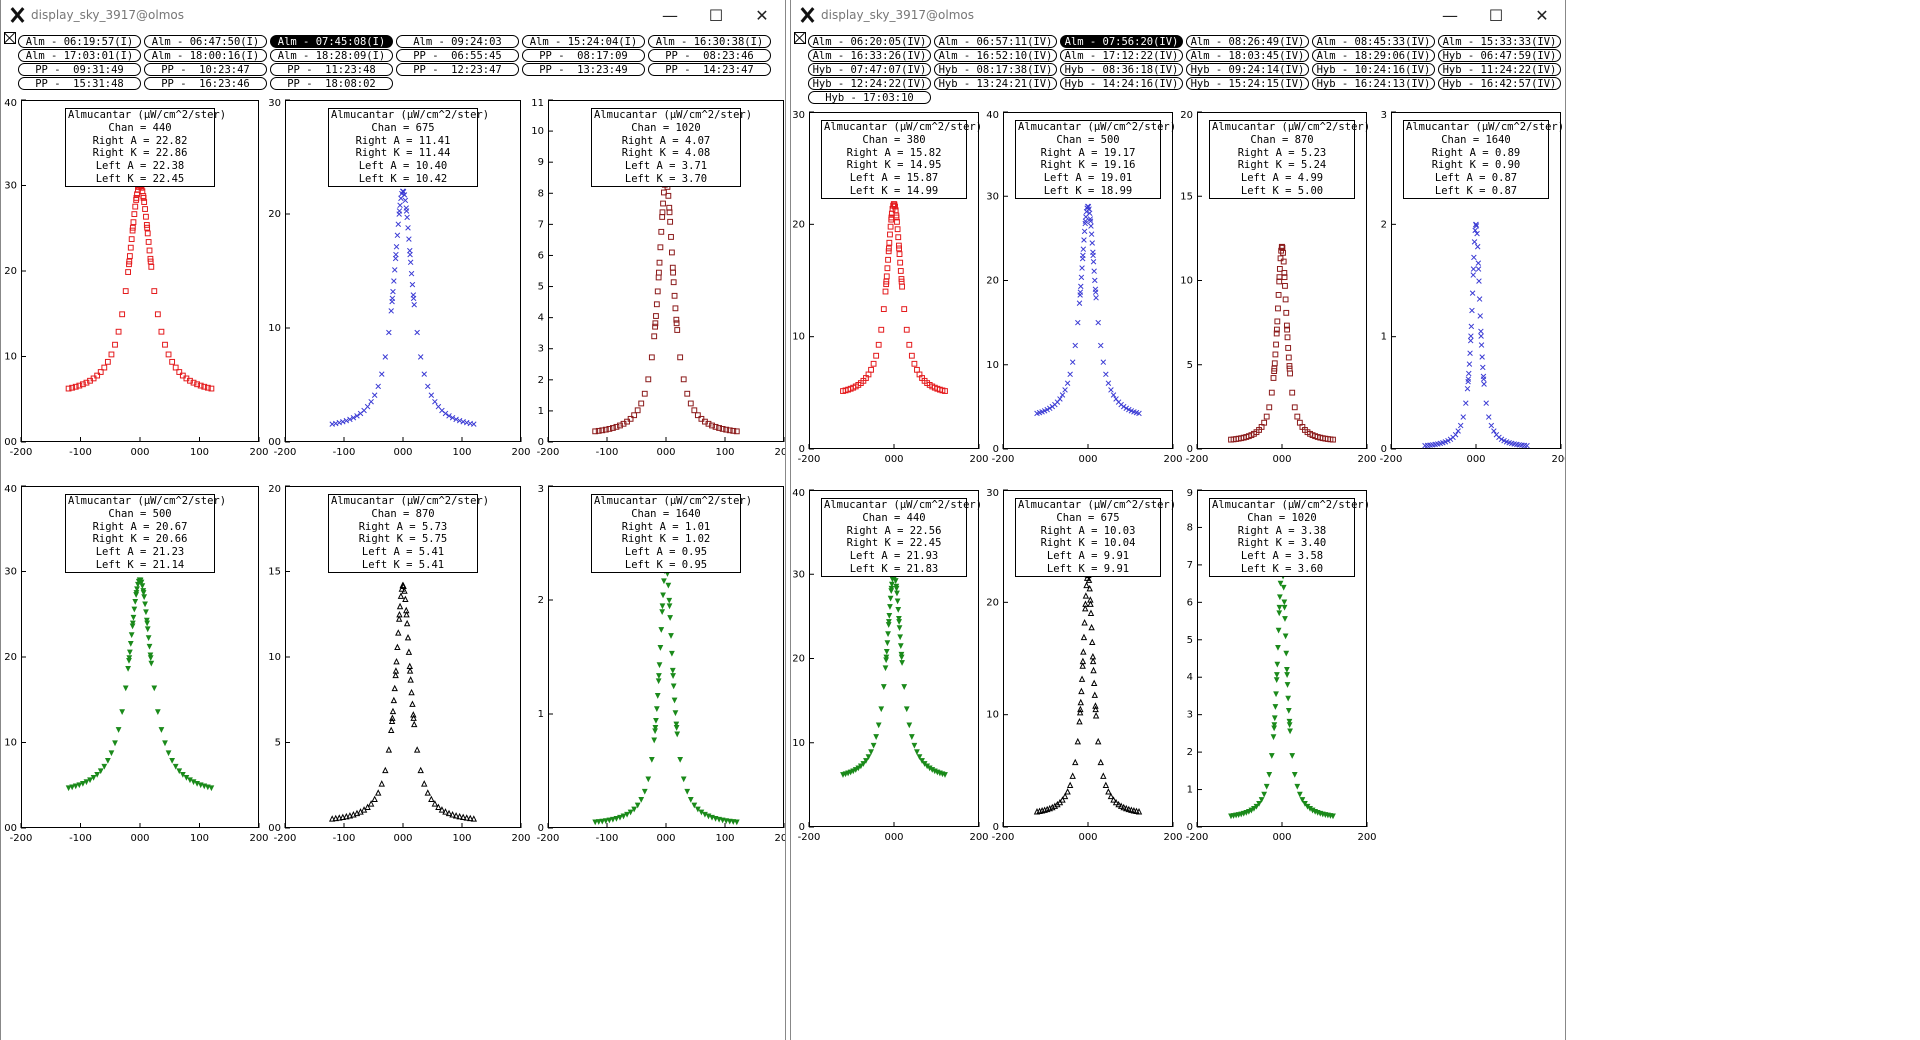 This screenshot has height=1040, width=1920. Describe the element at coordinates (869, 55) in the screenshot. I see `scan-button: Alm - 16:33:26(IV)` at that location.